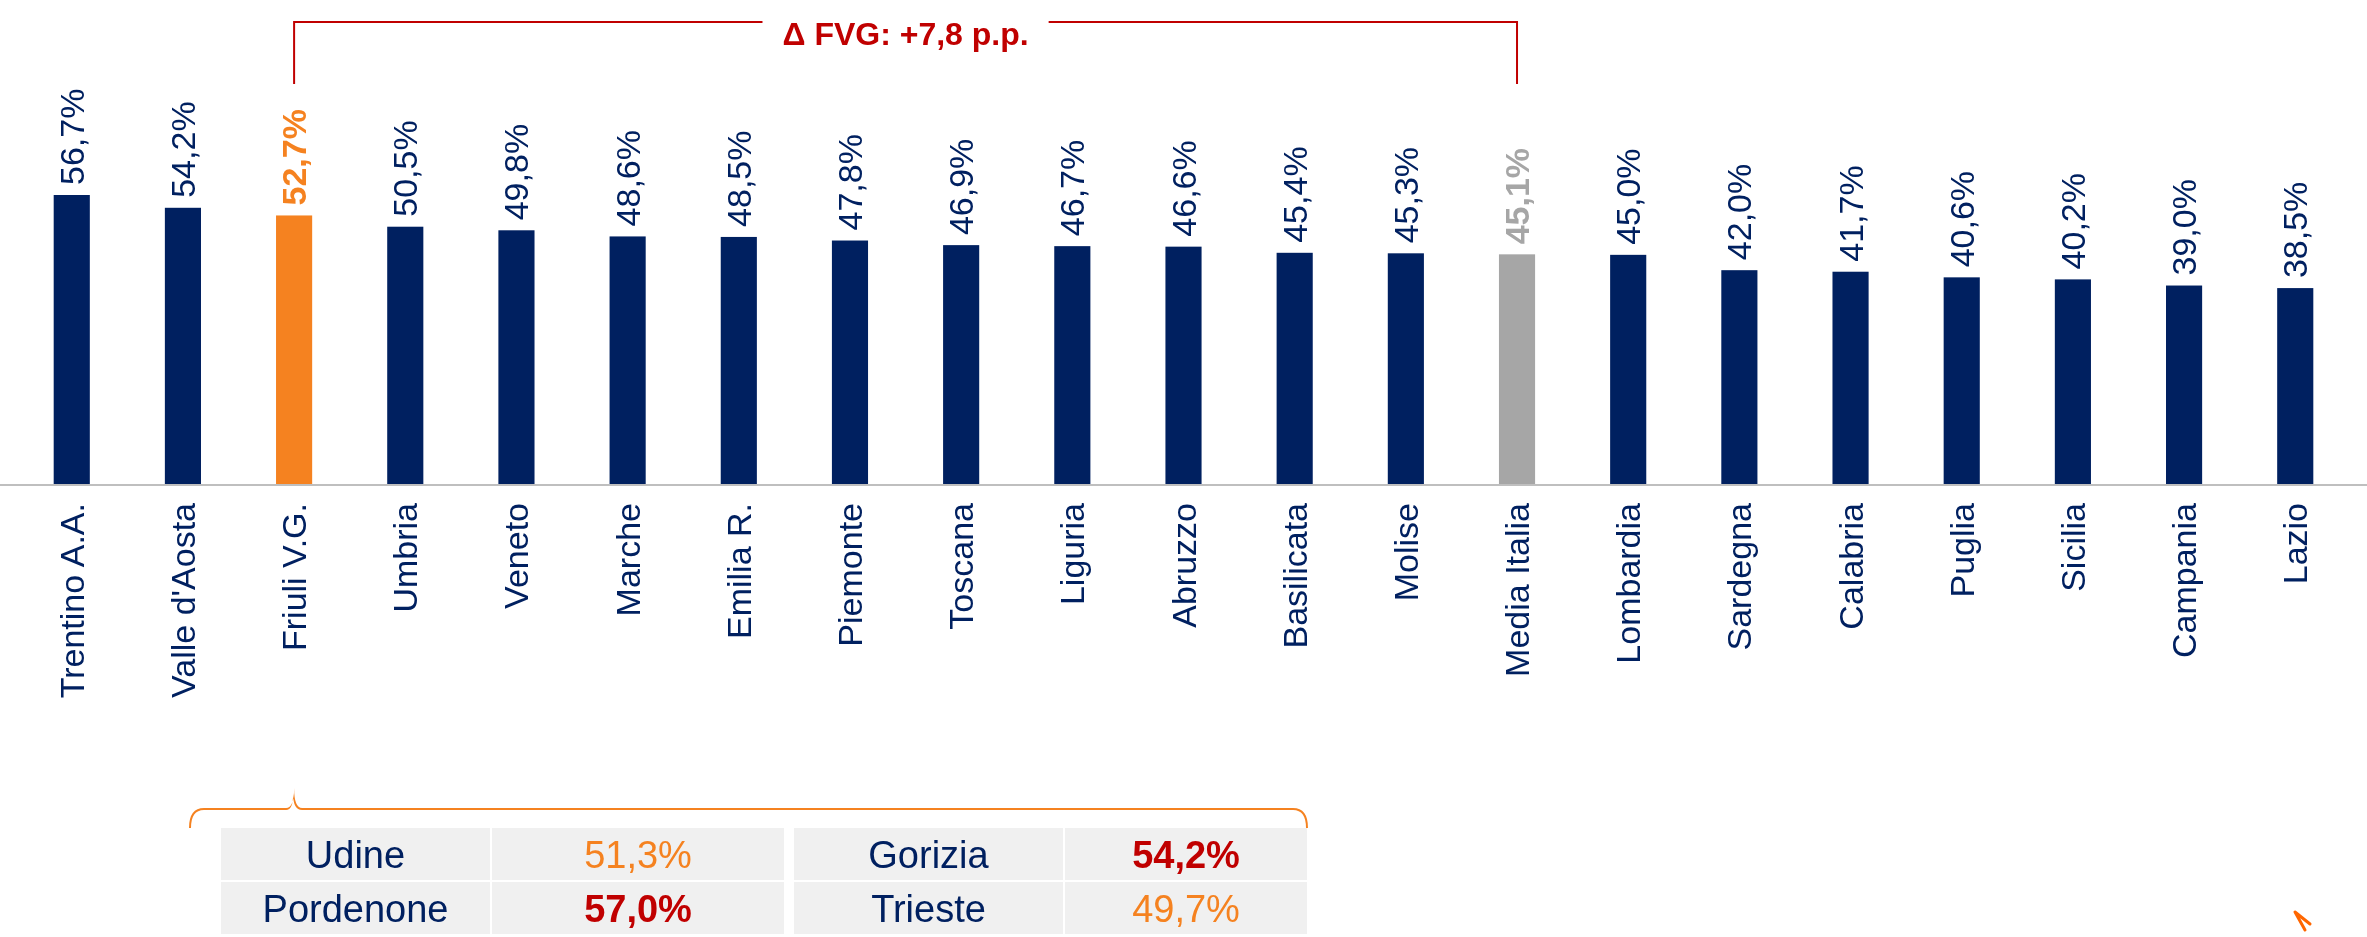 This screenshot has width=2367, height=937. What do you see at coordinates (1517, 589) in the screenshot?
I see `x-tick-label: Media Italia` at bounding box center [1517, 589].